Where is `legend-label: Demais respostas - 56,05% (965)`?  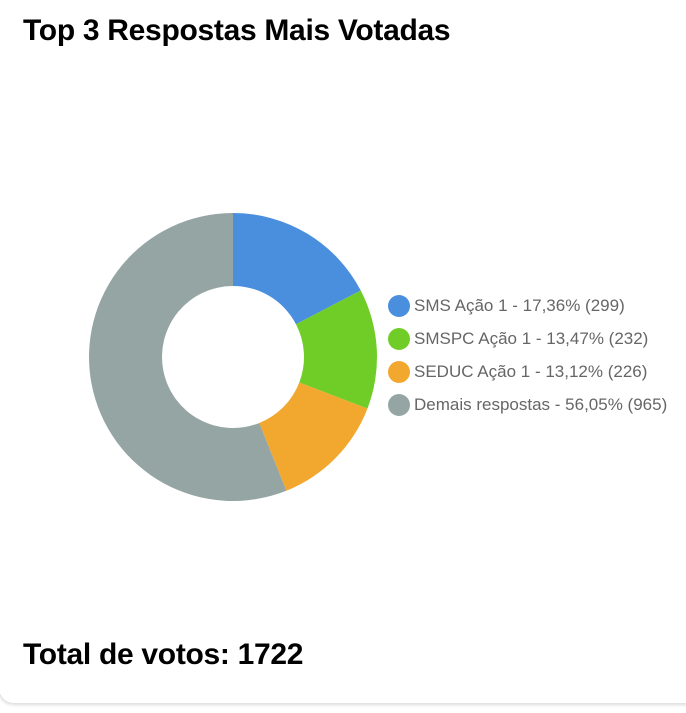 legend-label: Demais respostas - 56,05% (965) is located at coordinates (541, 404).